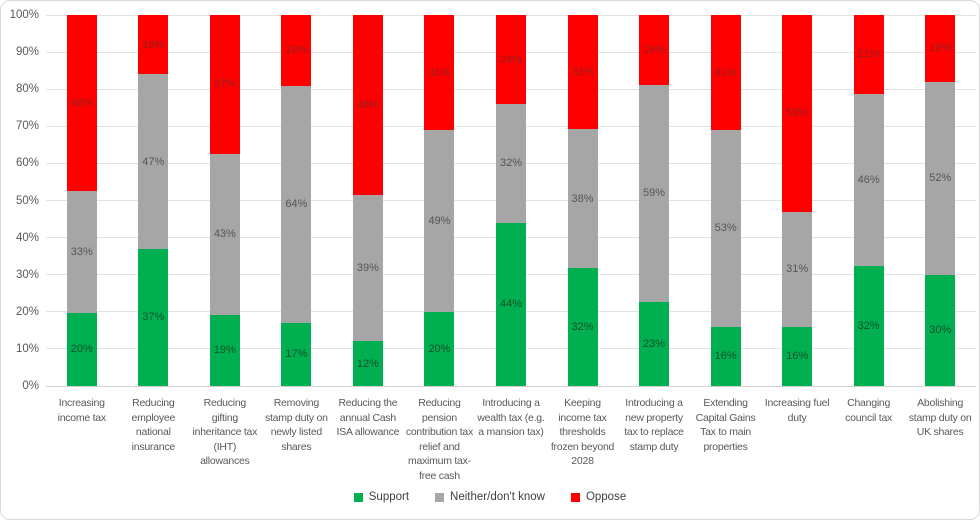 This screenshot has height=520, width=980. Describe the element at coordinates (510, 304) in the screenshot. I see `data-label: 44%` at that location.